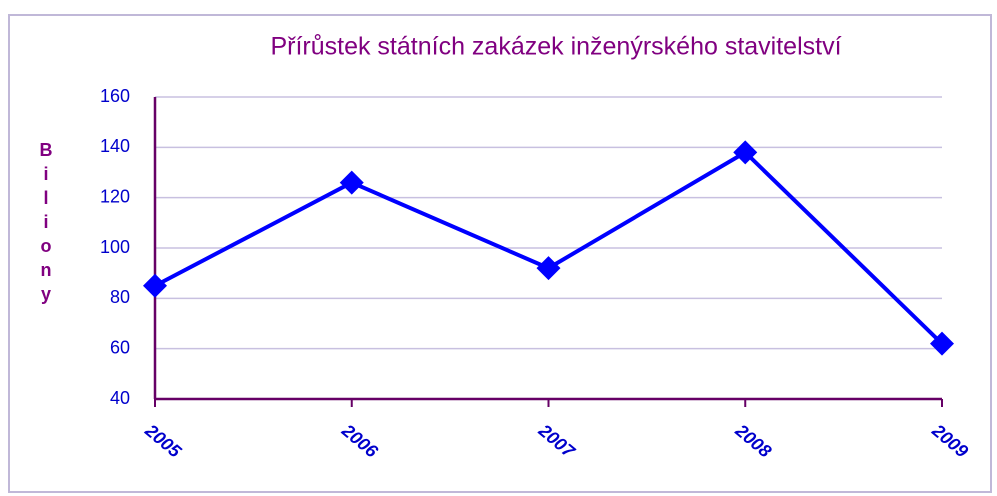 This screenshot has width=997, height=496. I want to click on y-tick-label: 100, so click(115, 247).